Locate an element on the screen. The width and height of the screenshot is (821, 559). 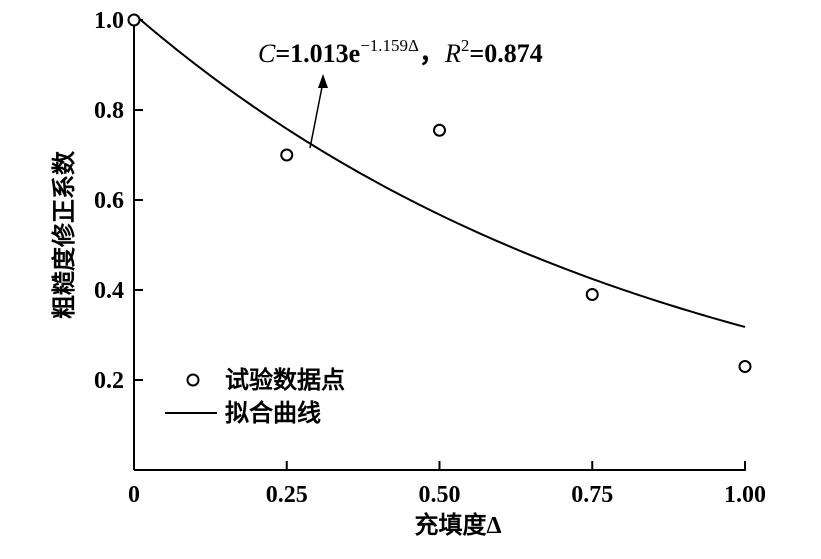
eq-symbol-r: R is located at coordinates (452, 53).